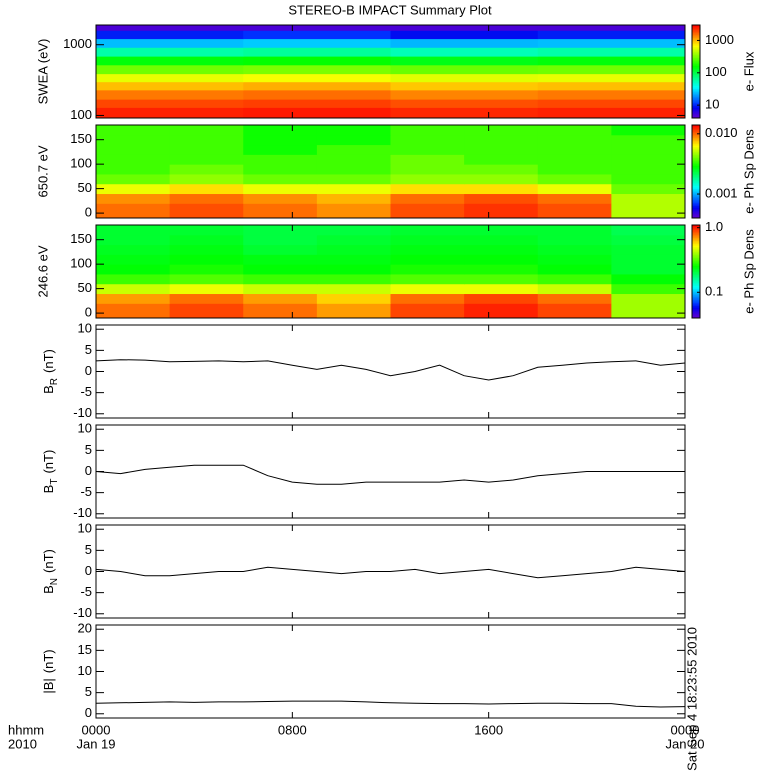 This screenshot has height=780, width=780. I want to click on colorbar-frame, so click(696, 271).